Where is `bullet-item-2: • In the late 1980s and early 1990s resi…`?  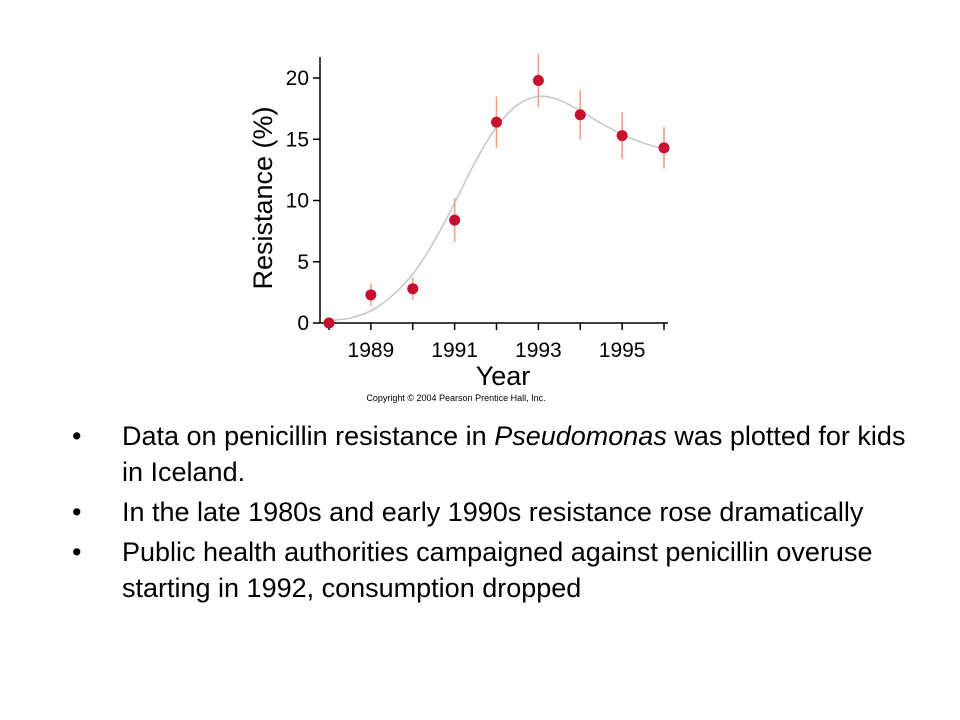 bullet-item-2: • In the late 1980s and early 1990s resi… is located at coordinates (502, 512).